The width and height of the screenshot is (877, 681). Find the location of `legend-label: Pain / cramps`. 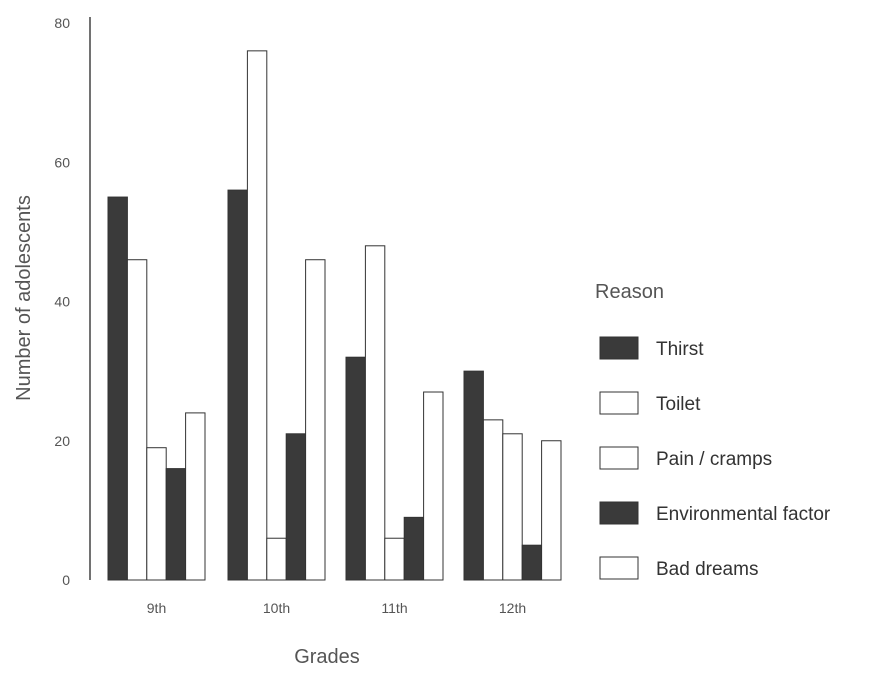

legend-label: Pain / cramps is located at coordinates (714, 459).